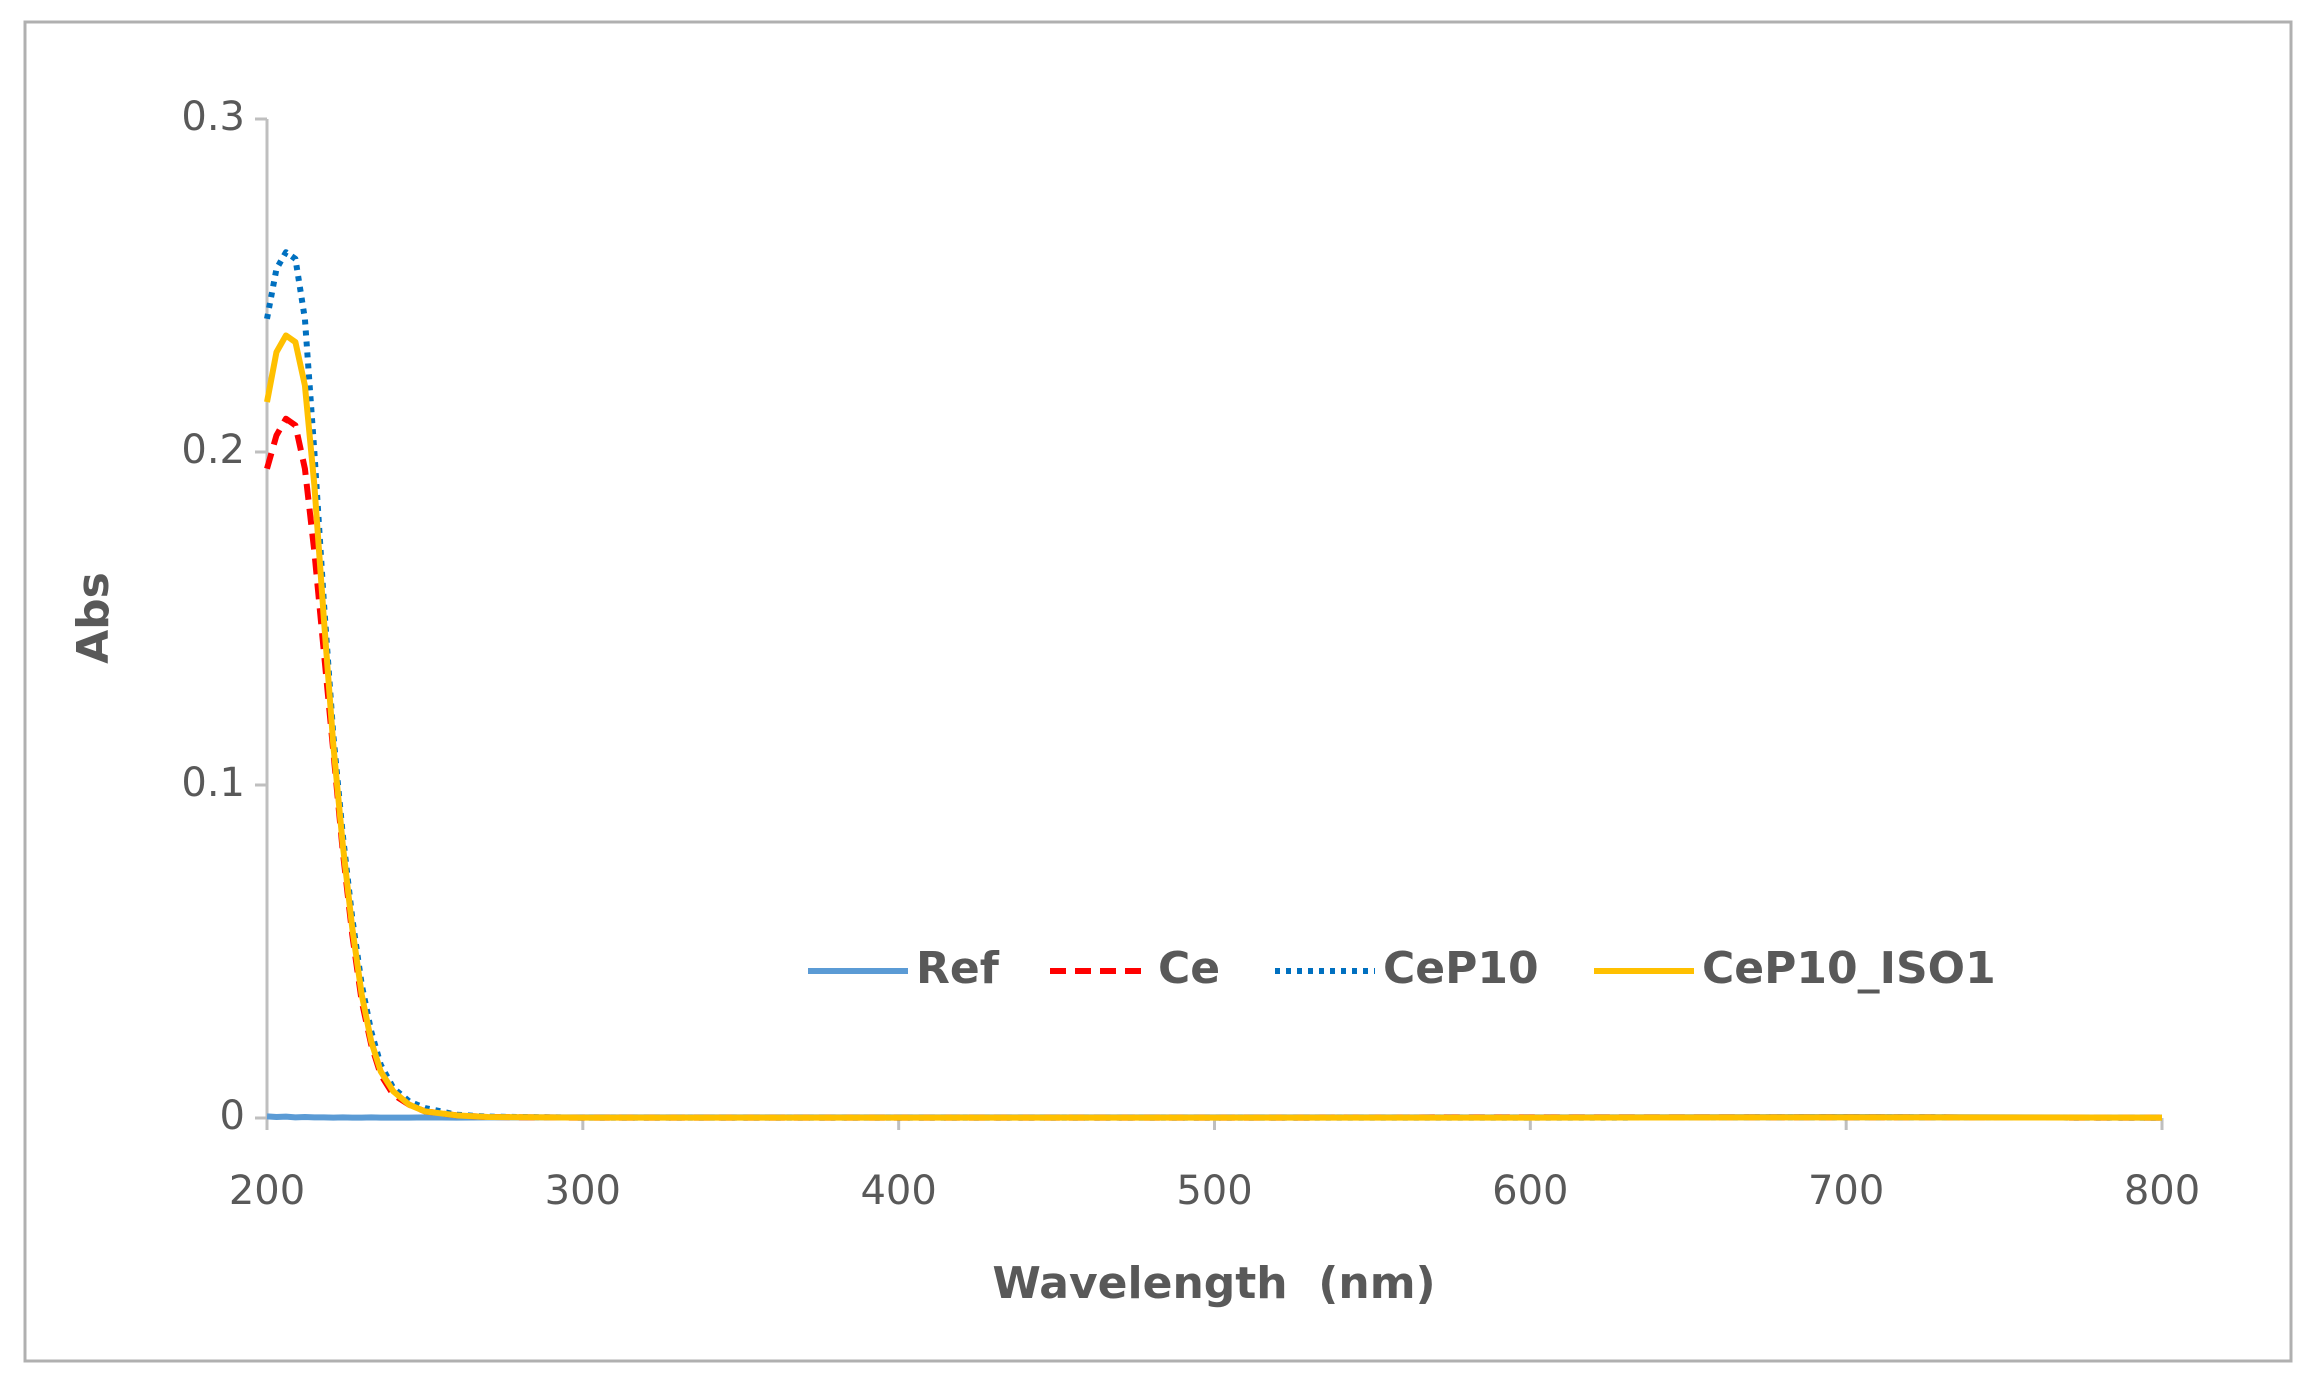  I want to click on y-tick-label: 0.3, so click(213, 117).